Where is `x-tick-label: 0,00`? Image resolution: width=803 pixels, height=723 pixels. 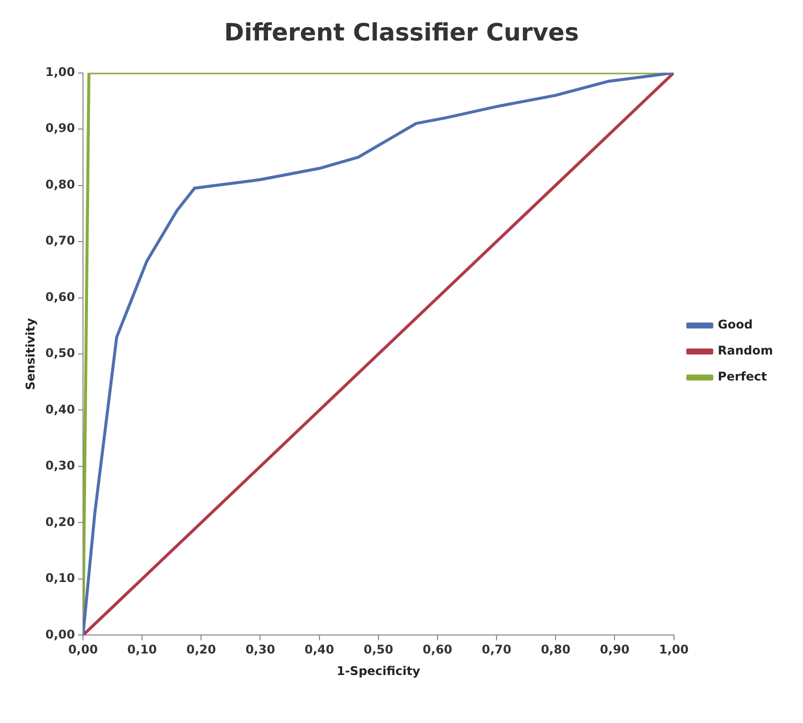
x-tick-label: 0,00 is located at coordinates (83, 649).